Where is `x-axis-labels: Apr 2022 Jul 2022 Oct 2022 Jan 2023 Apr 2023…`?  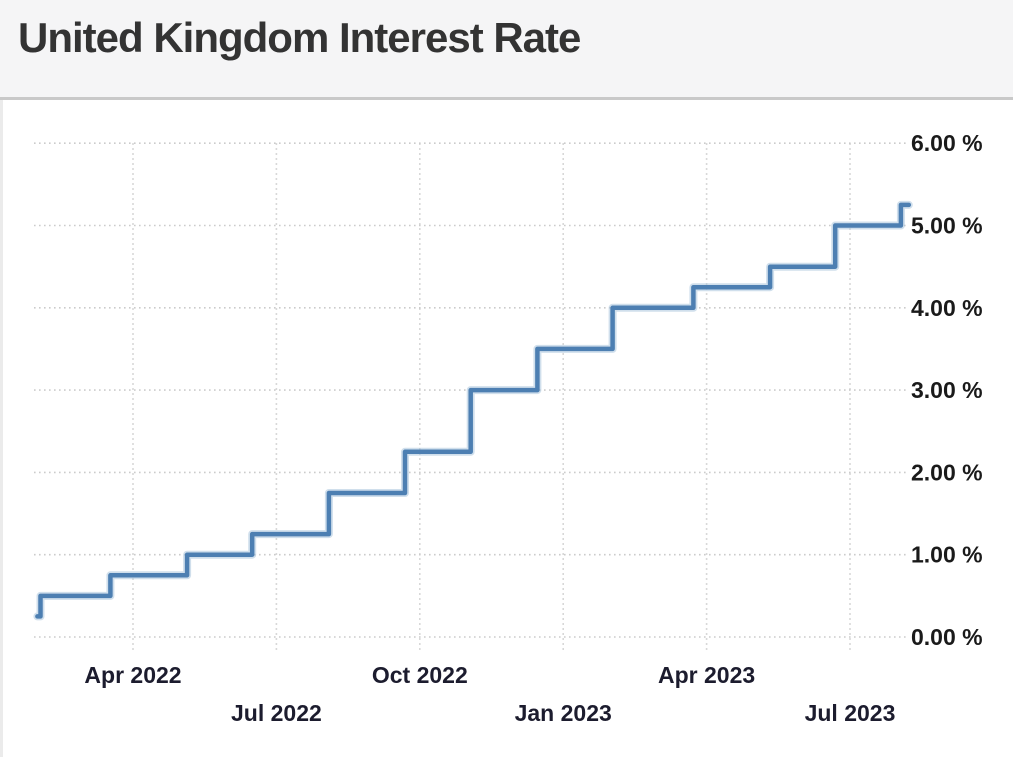
x-axis-labels: Apr 2022 Jul 2022 Oct 2022 Jan 2023 Apr 2023… is located at coordinates (489, 694).